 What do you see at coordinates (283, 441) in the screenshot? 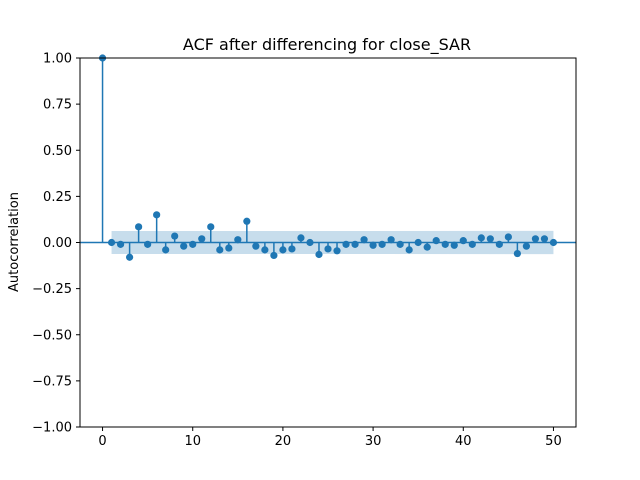
I see `x-tick-label: 20` at bounding box center [283, 441].